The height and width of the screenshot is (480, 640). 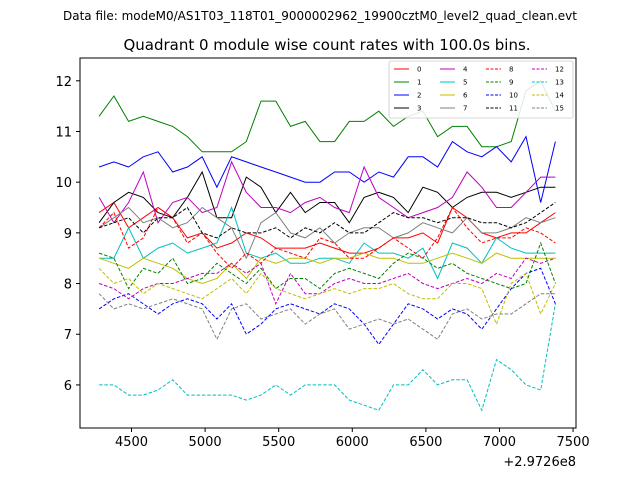 I want to click on y-tick-label: 11, so click(x=63, y=132).